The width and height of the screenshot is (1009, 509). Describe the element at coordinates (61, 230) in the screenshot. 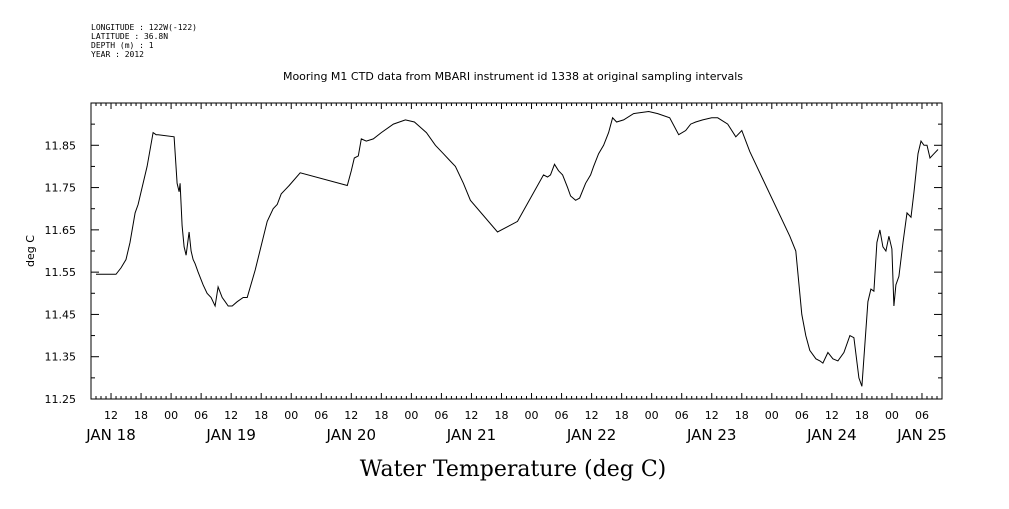

I see `y-tick-label: 11.65` at that location.